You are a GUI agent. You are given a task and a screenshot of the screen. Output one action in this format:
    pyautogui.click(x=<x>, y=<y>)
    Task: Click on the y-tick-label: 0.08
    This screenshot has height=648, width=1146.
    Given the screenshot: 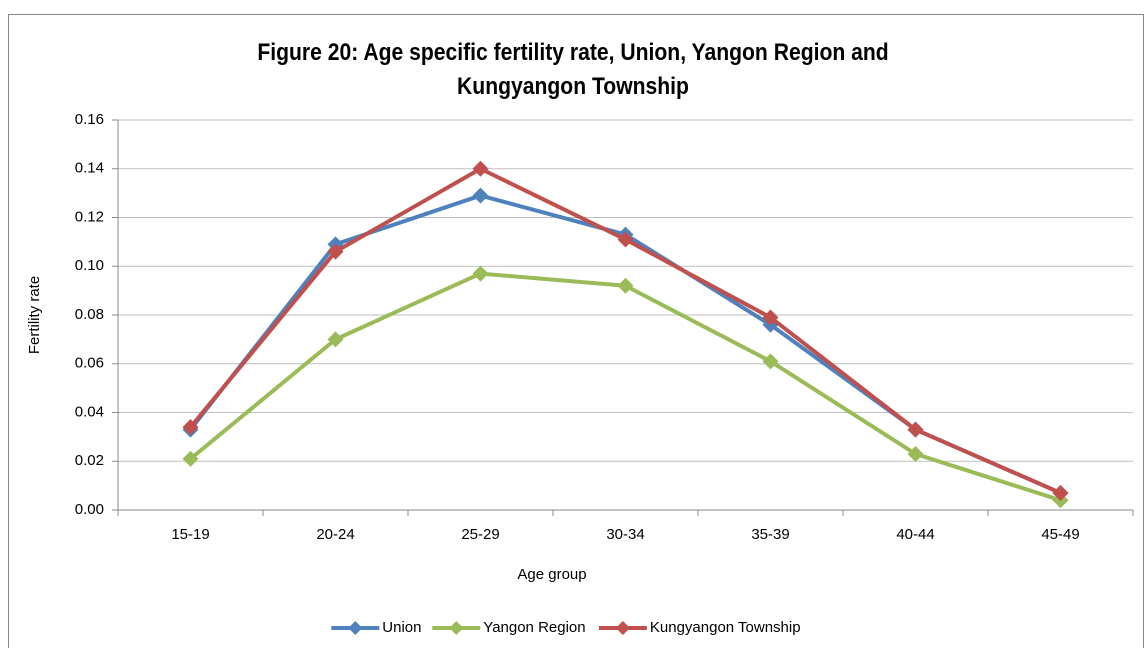 What is the action you would take?
    pyautogui.click(x=89, y=314)
    